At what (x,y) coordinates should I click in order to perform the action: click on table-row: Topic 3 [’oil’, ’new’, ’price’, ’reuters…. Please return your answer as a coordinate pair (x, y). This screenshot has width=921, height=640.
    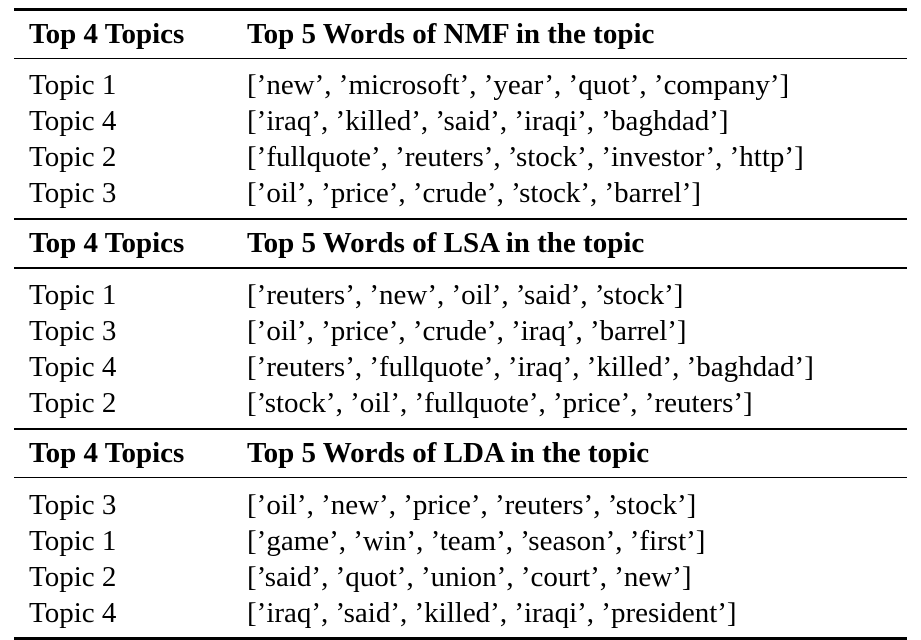
    Looking at the image, I should click on (460, 505).